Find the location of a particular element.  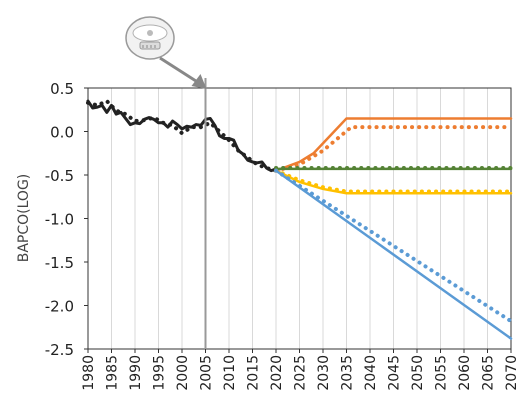

x-tick-label: 2015 is located at coordinates (254, 373).